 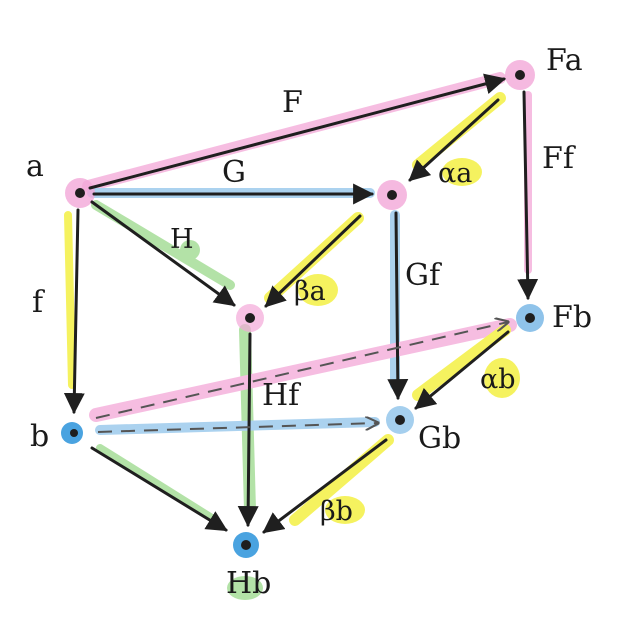 I want to click on label-alpha-a: αa, so click(x=455, y=173).